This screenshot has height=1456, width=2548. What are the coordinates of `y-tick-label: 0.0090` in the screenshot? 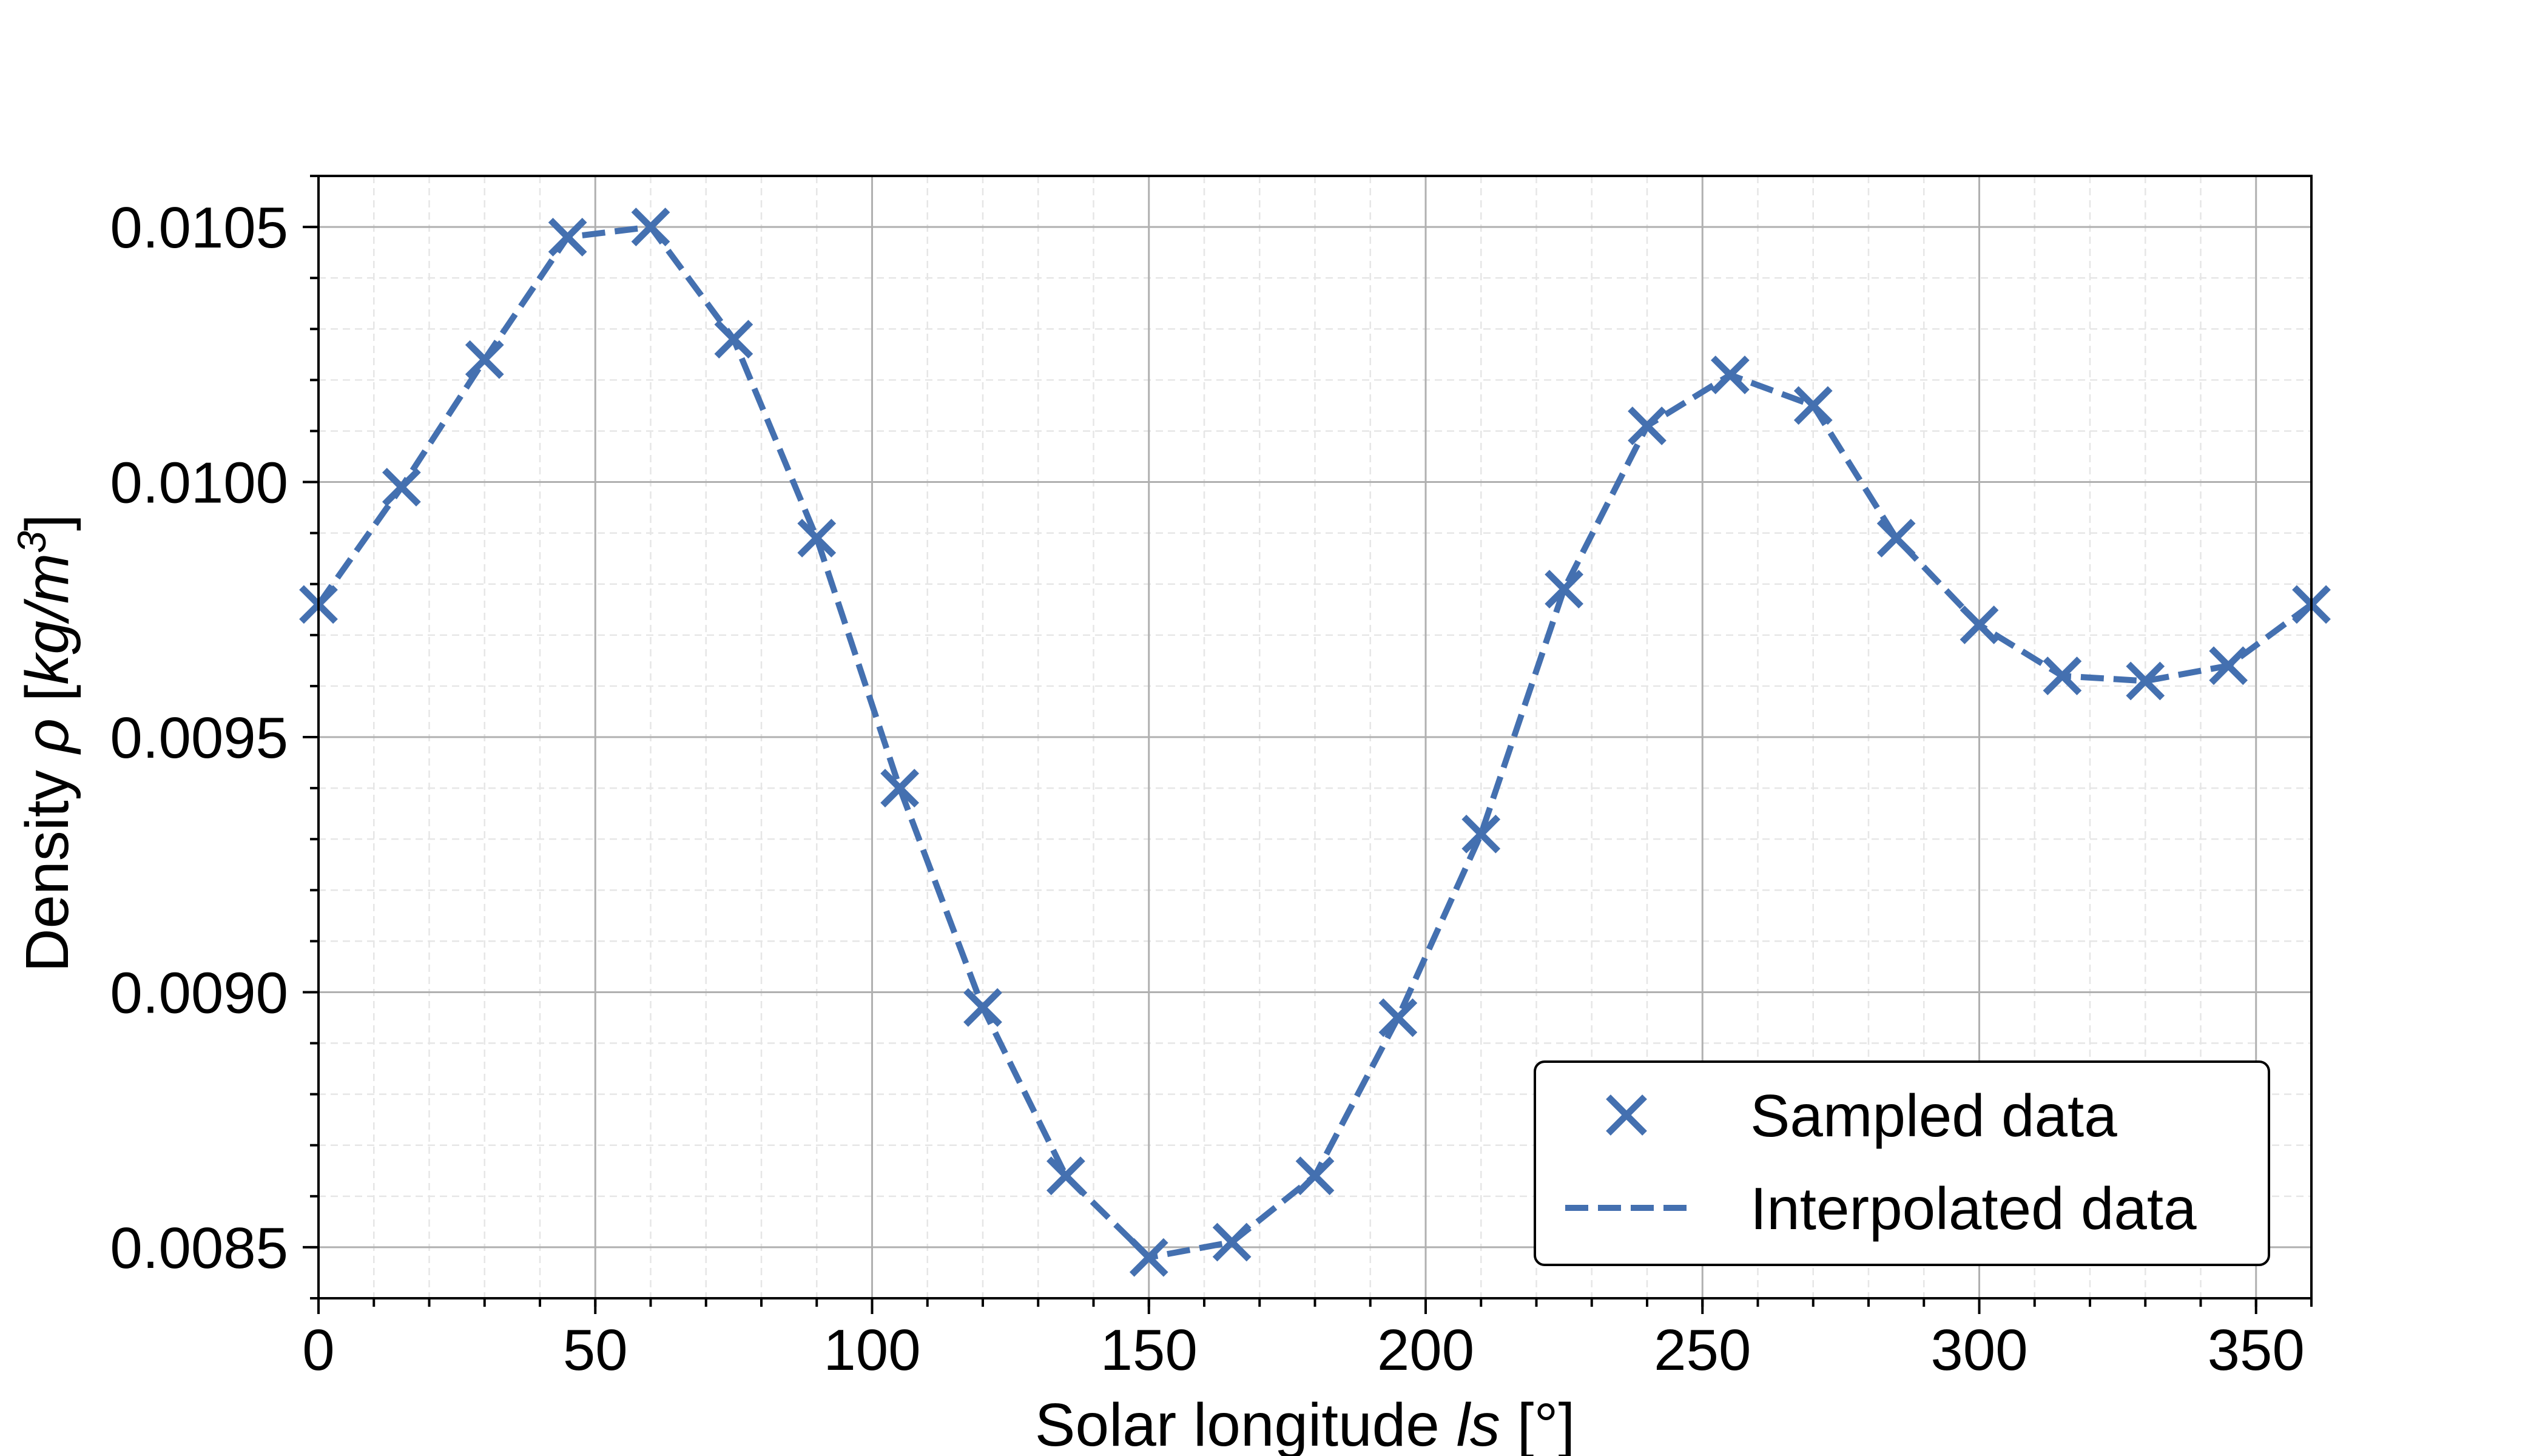 It's located at (199, 992).